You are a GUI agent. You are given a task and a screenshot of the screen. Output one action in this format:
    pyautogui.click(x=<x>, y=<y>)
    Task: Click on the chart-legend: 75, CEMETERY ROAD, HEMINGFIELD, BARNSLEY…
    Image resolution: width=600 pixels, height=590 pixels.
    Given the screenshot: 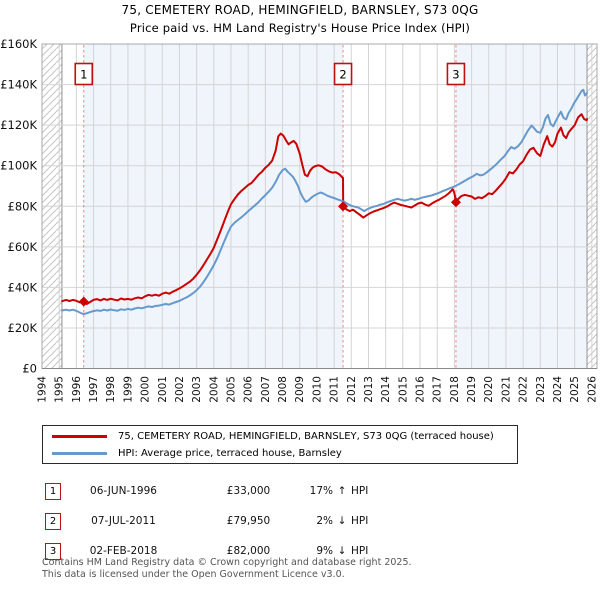 What is the action you would take?
    pyautogui.click(x=280, y=444)
    